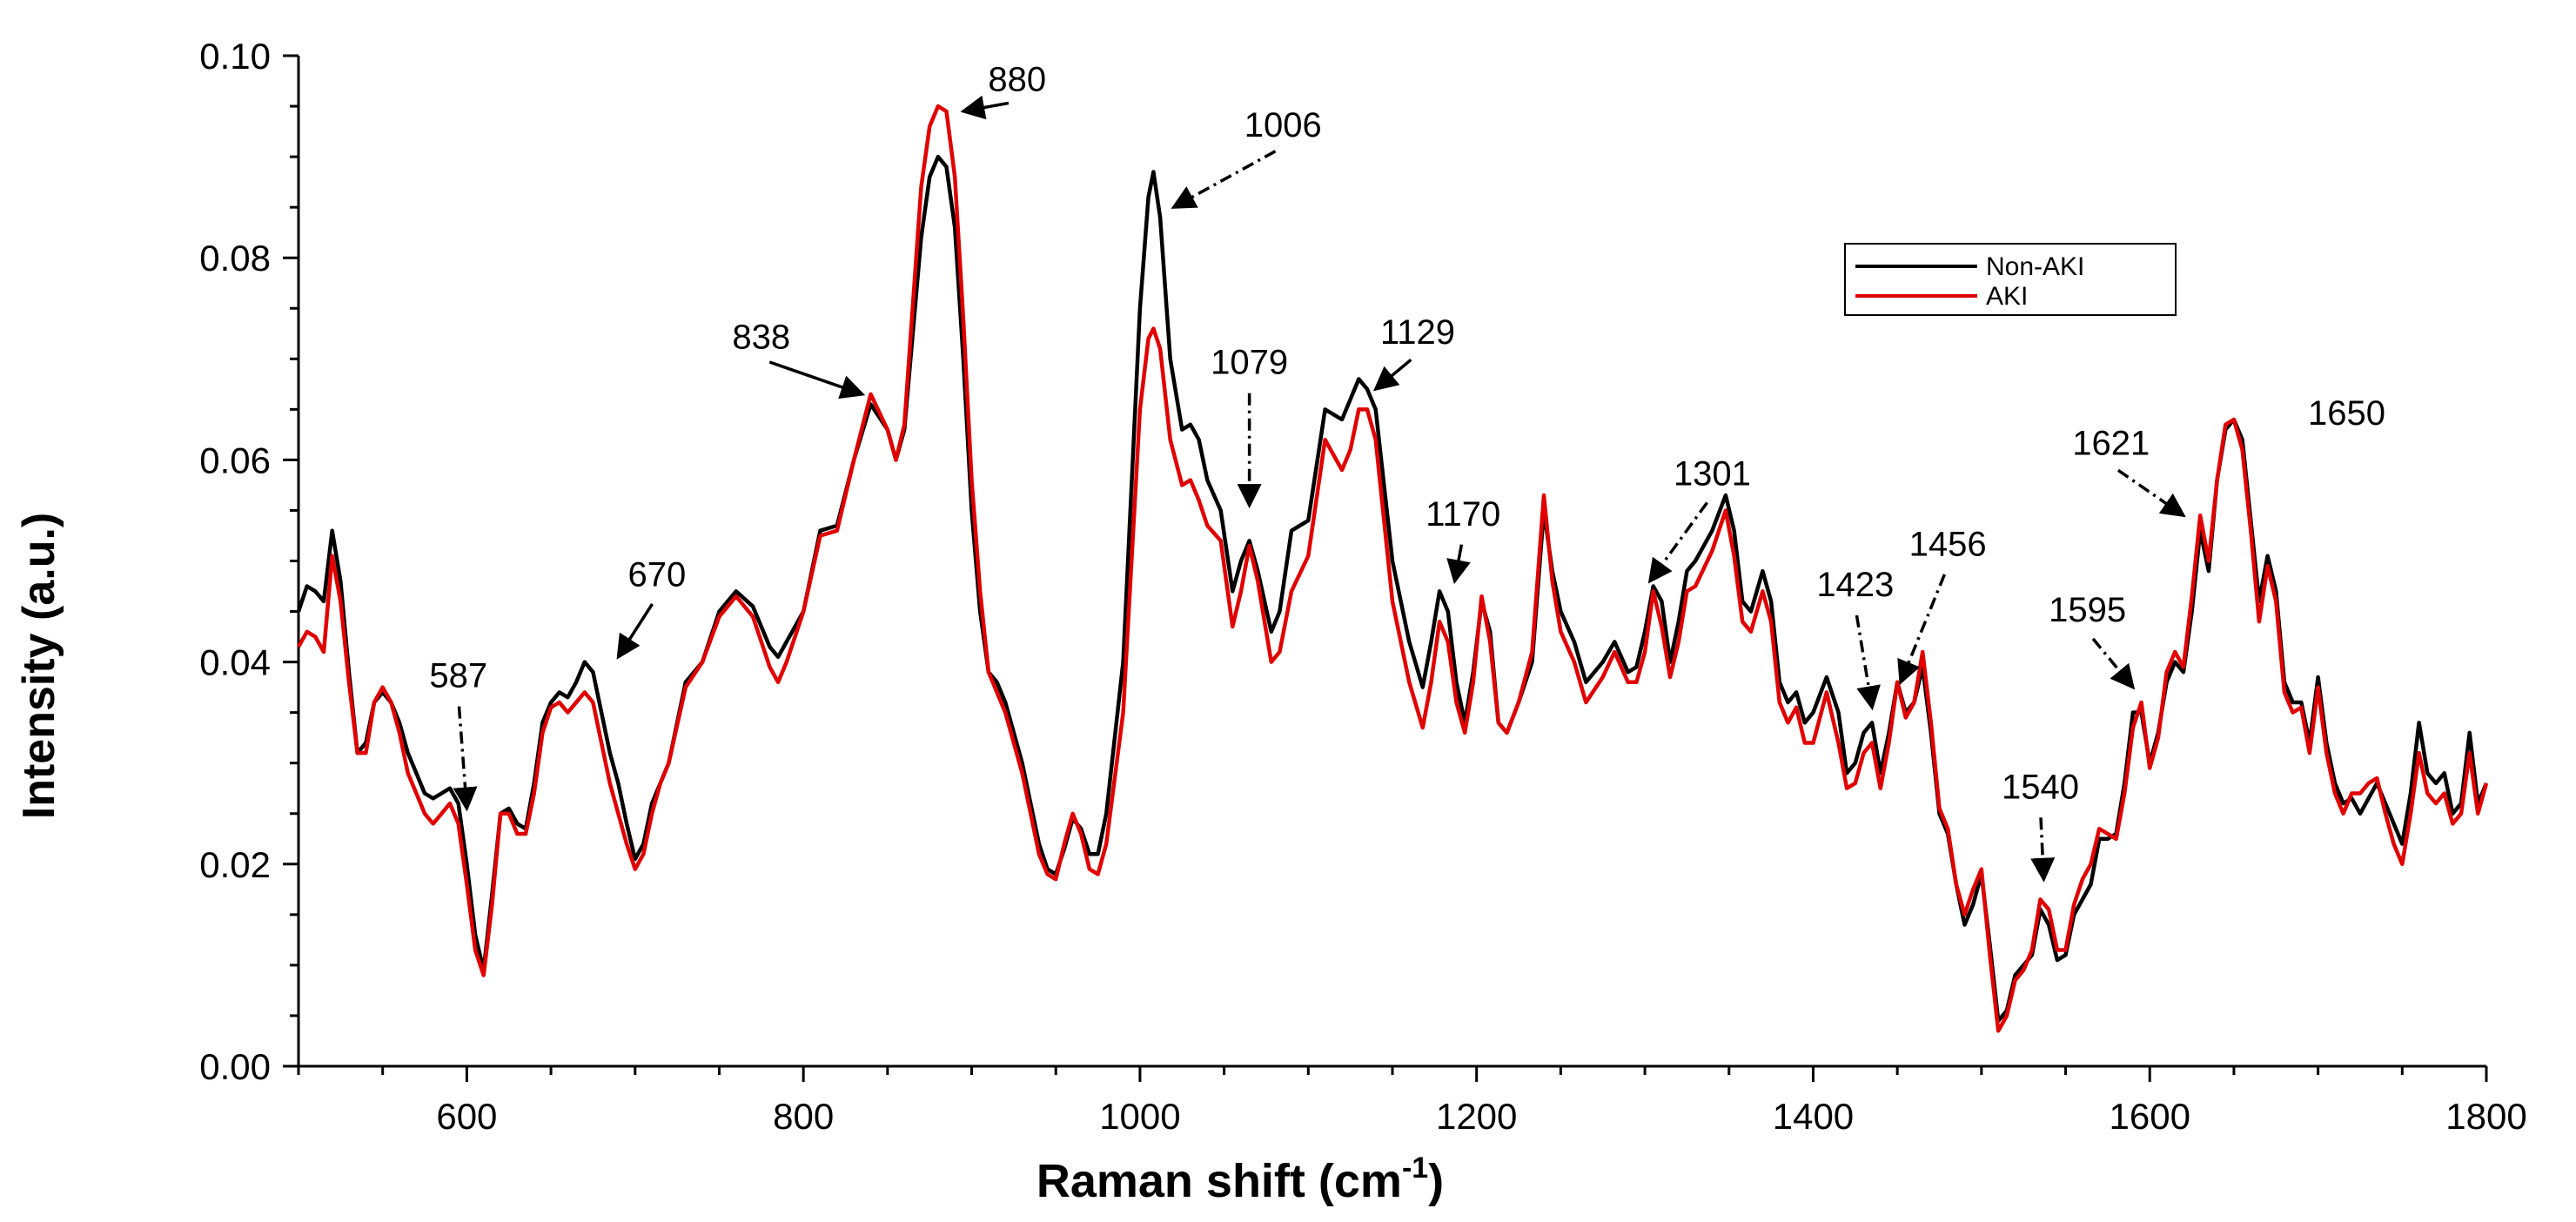  What do you see at coordinates (1417, 333) in the screenshot?
I see `peak-label-1129: 1129` at bounding box center [1417, 333].